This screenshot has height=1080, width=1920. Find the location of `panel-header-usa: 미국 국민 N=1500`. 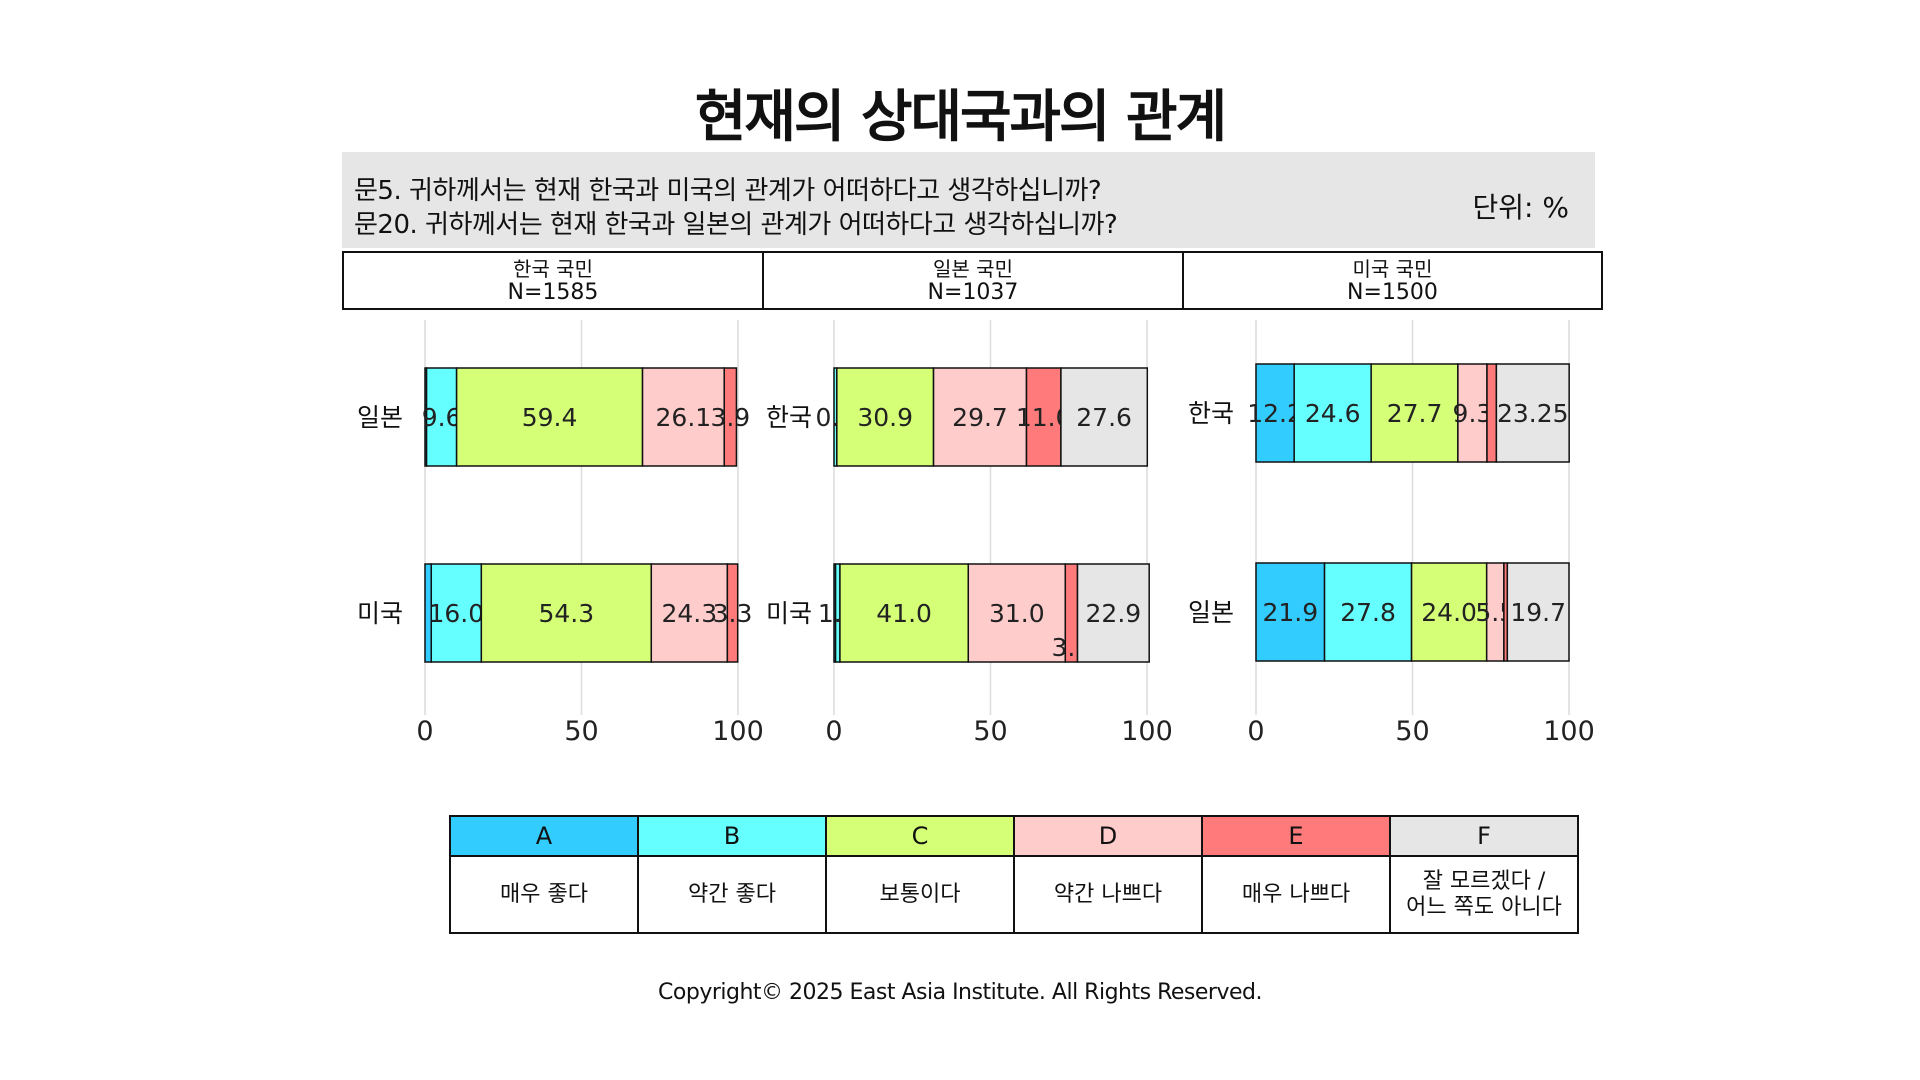

panel-header-usa: 미국 국민 N=1500 is located at coordinates (1392, 280).